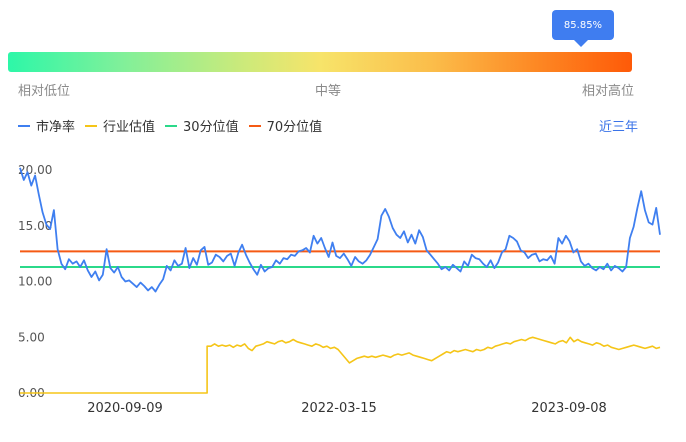 This screenshot has width=686, height=442. What do you see at coordinates (35, 226) in the screenshot?
I see `y-tick-label: 15.00` at bounding box center [35, 226].